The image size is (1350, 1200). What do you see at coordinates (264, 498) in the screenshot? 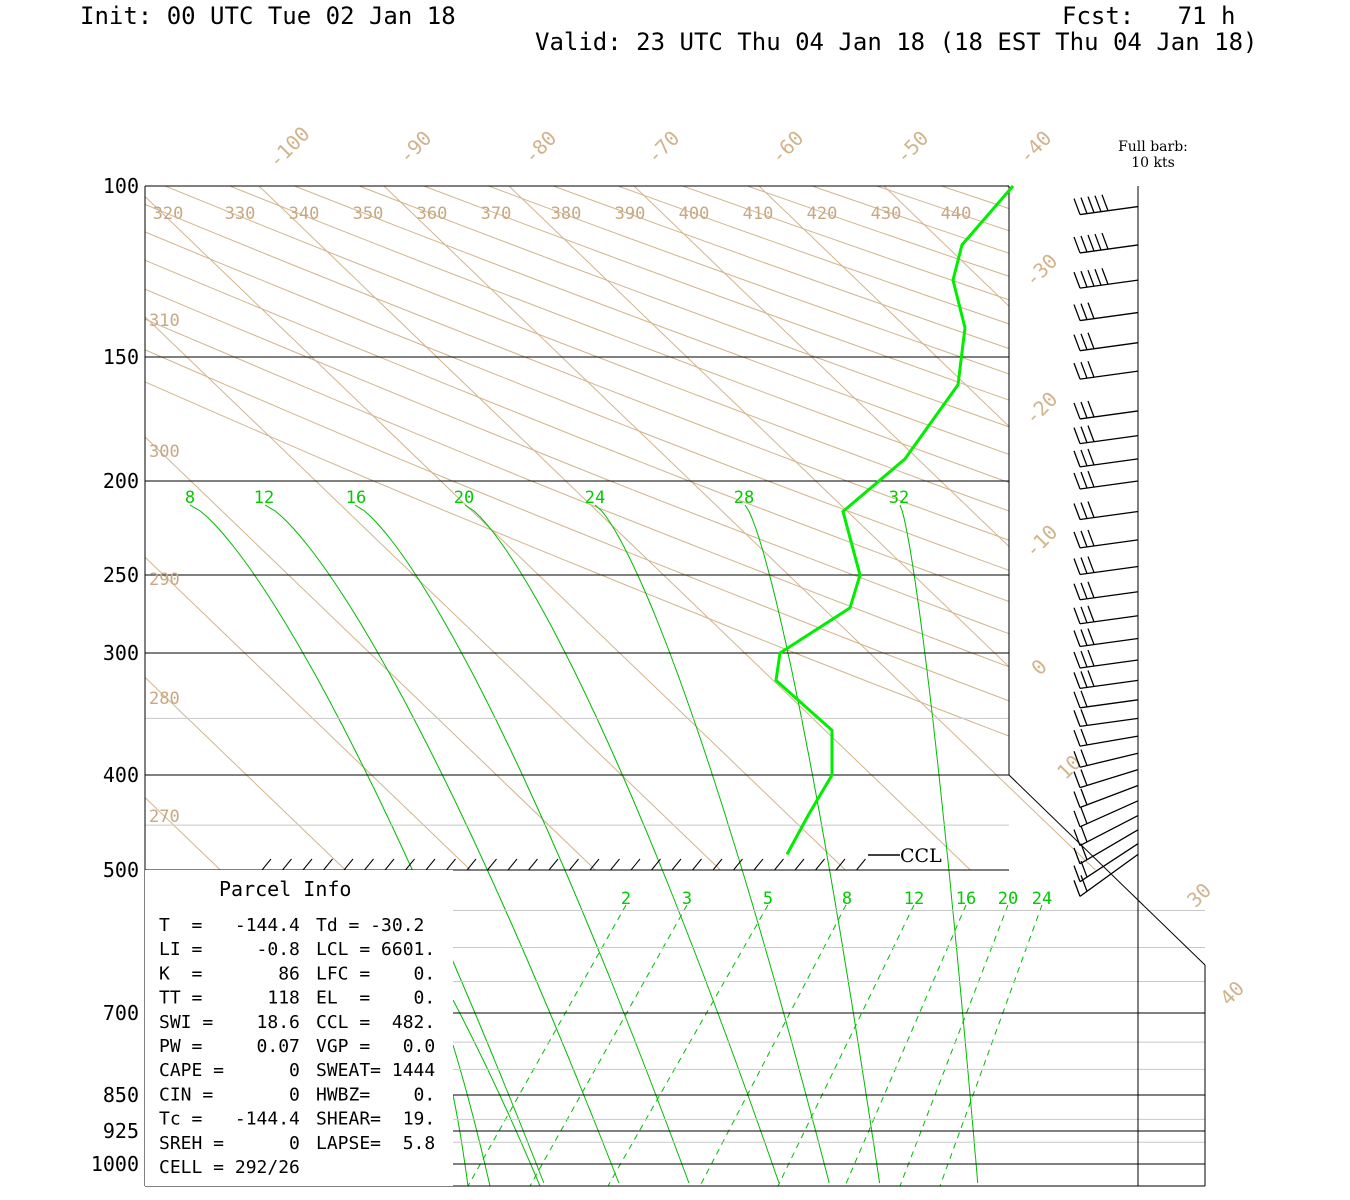
I see `mixing-ratio-label: 12` at bounding box center [264, 498].